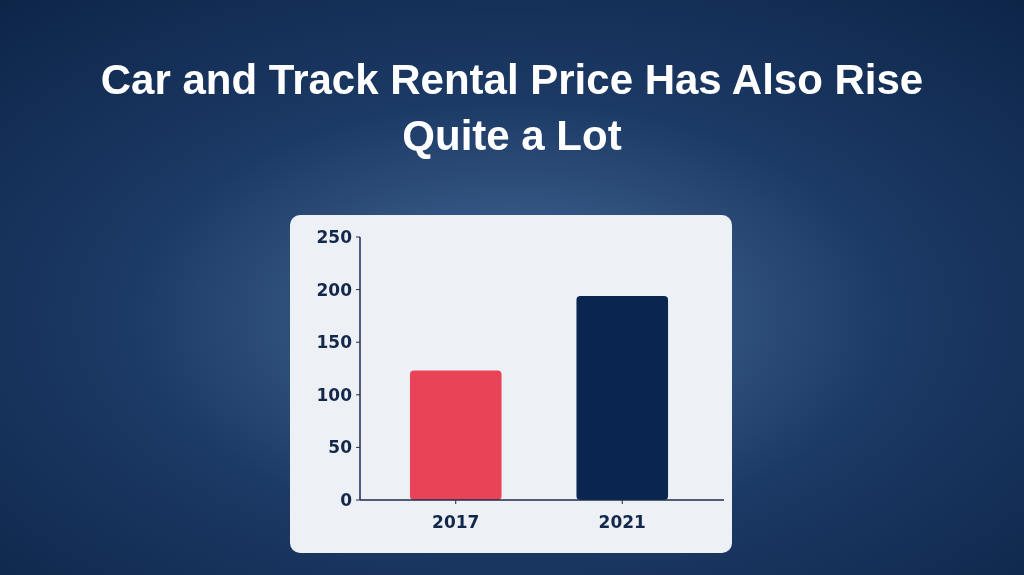  Describe the element at coordinates (334, 342) in the screenshot. I see `y-tick-label: 150` at that location.